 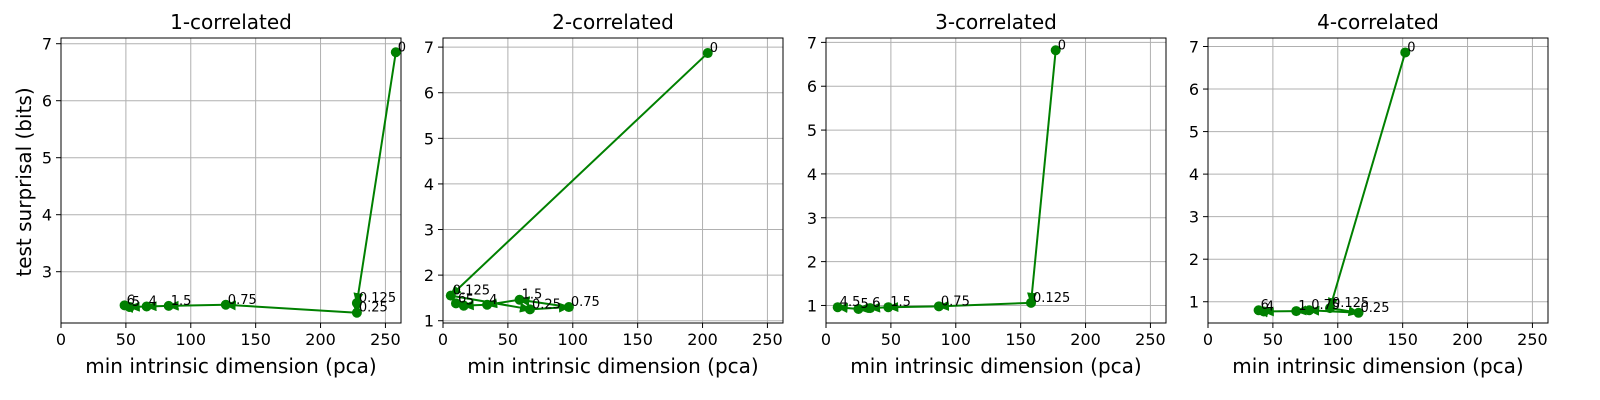 I want to click on data-point-label: 0.25, so click(x=373, y=308).